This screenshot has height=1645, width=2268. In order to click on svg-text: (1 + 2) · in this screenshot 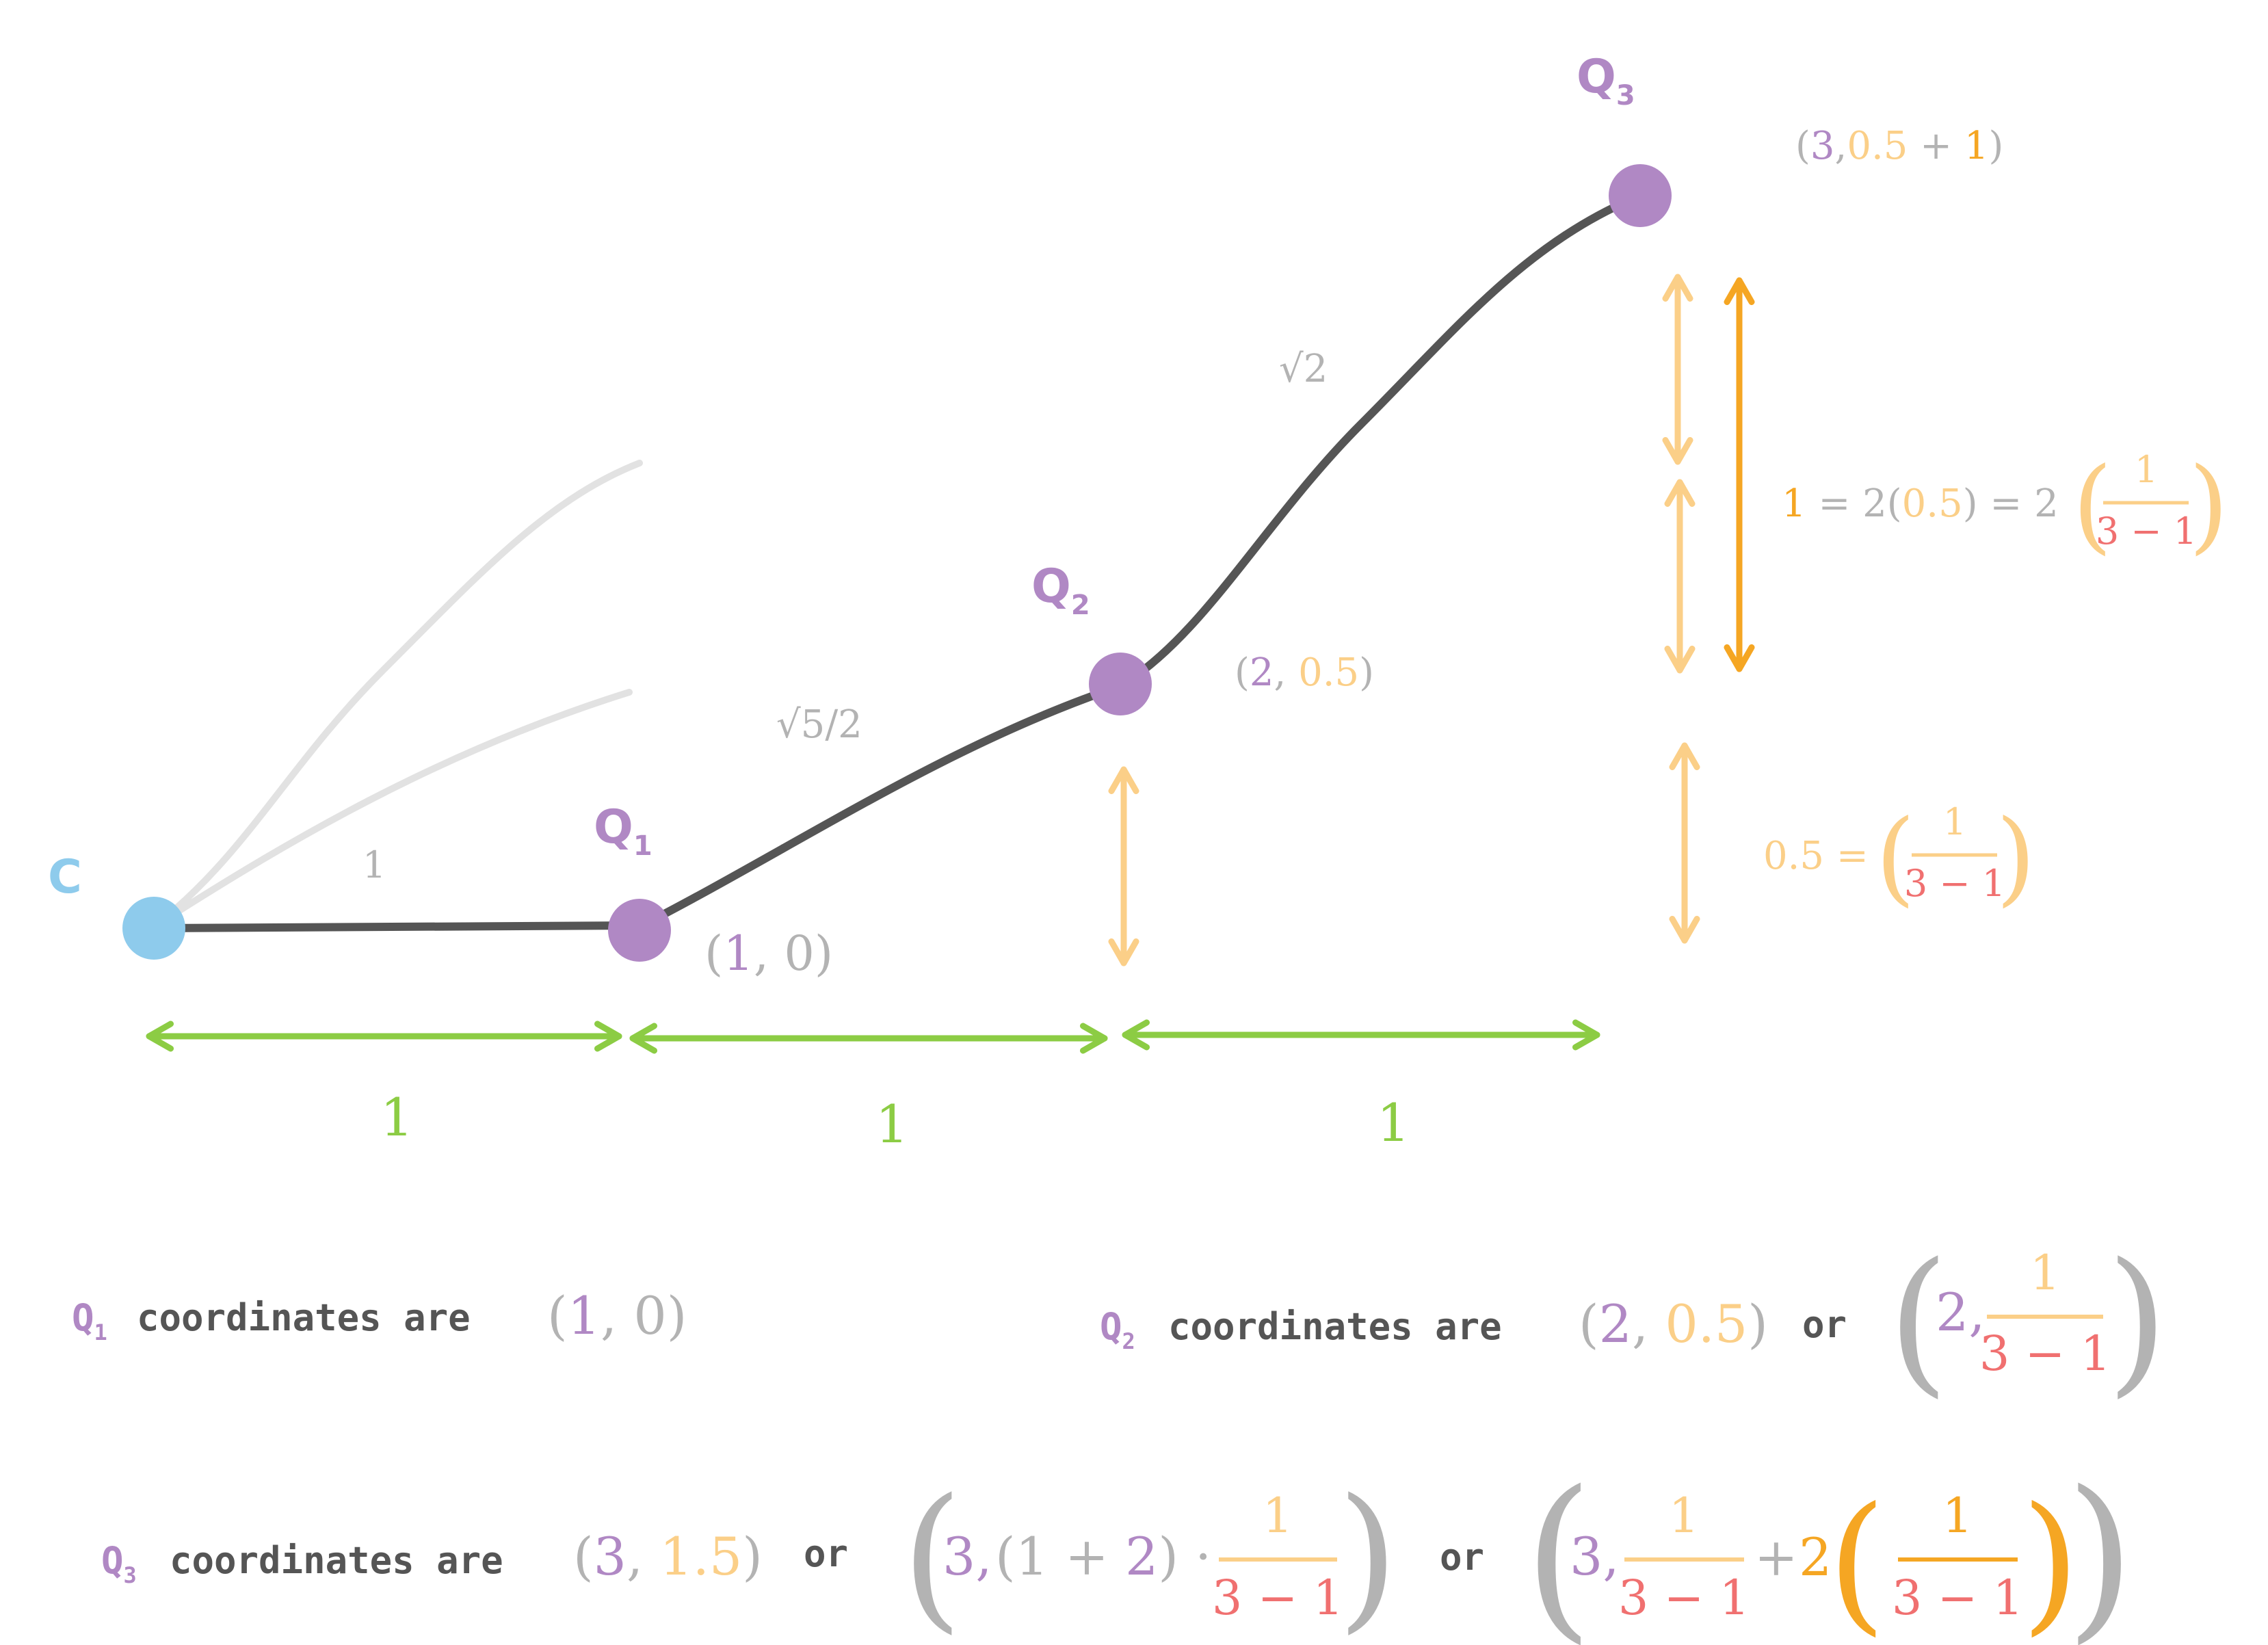, I will do `click(1103, 1556)`.